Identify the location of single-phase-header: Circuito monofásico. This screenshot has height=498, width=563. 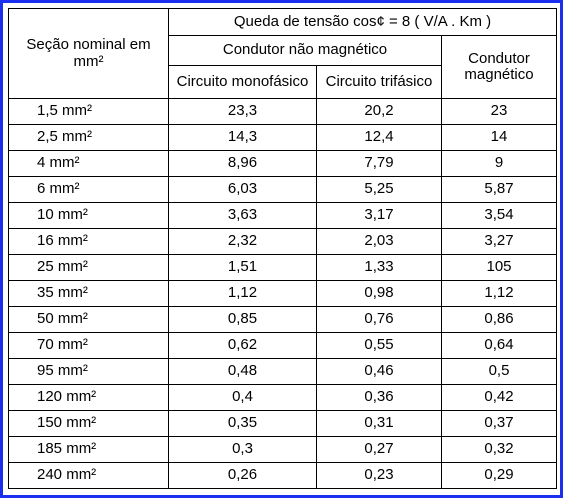
(242, 82).